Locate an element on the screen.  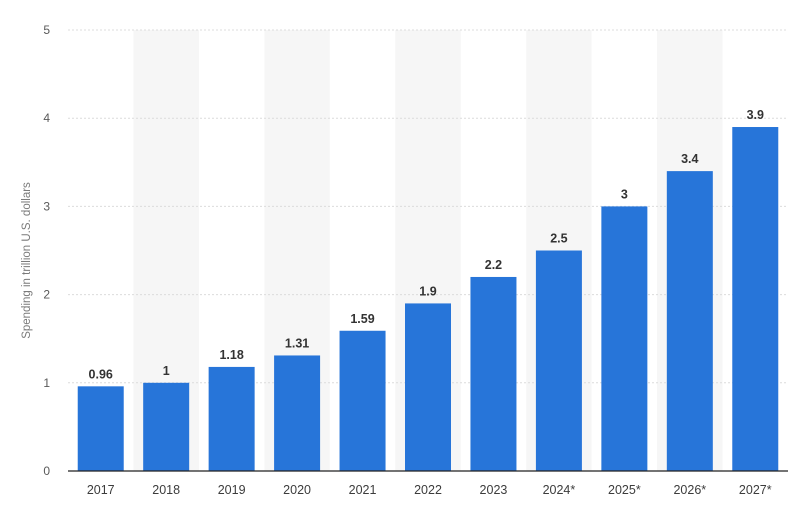
y-tick-label: 1 is located at coordinates (46, 383).